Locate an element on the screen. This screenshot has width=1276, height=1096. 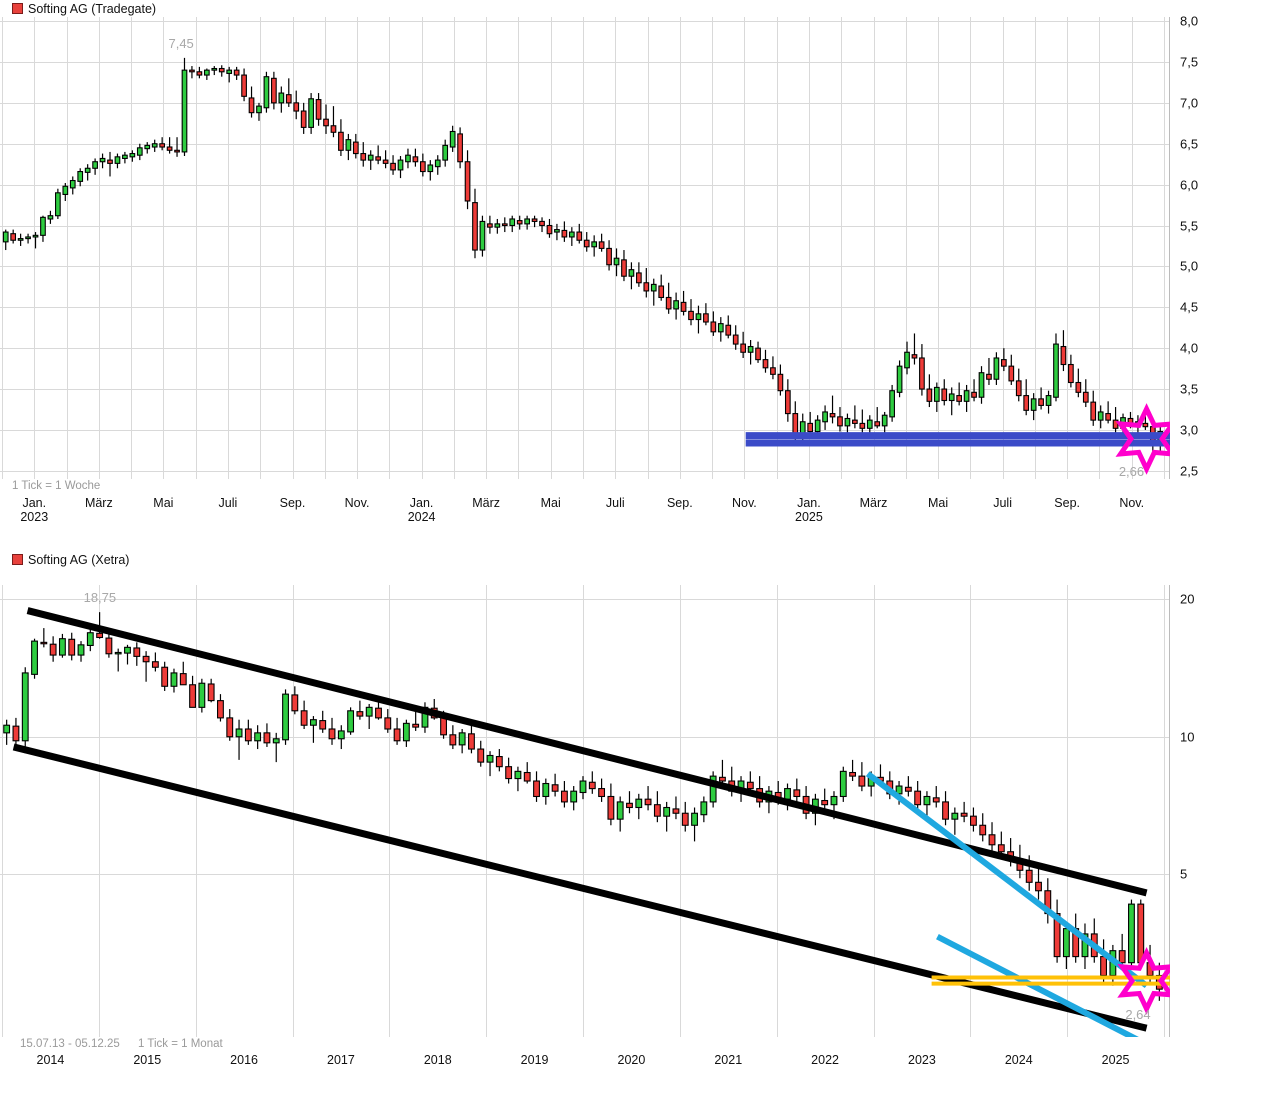
y-axis-tick-label: 2,5 is located at coordinates (1189, 471).